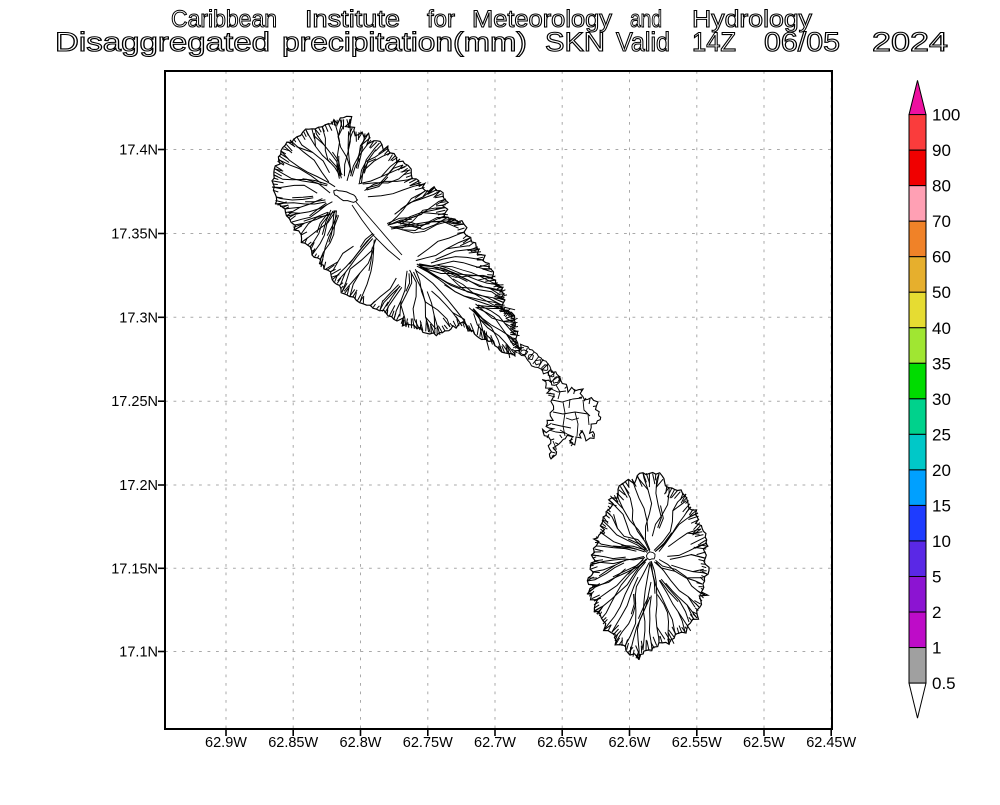  What do you see at coordinates (646, 19) in the screenshot?
I see `svg-text: and` at bounding box center [646, 19].